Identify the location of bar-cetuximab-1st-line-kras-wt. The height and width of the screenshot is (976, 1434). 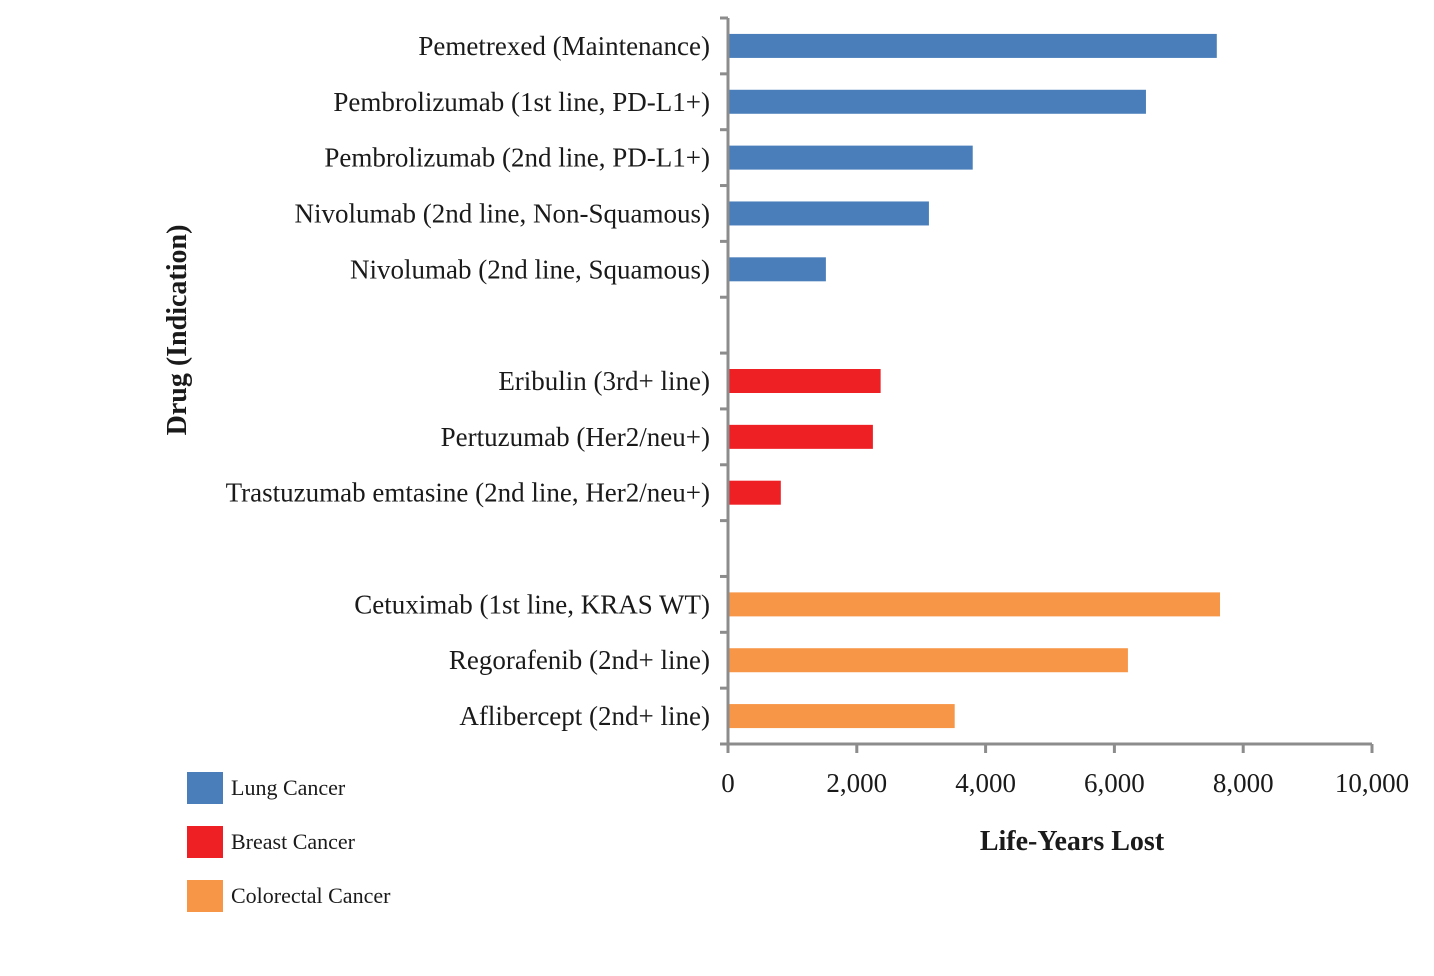
(975, 604).